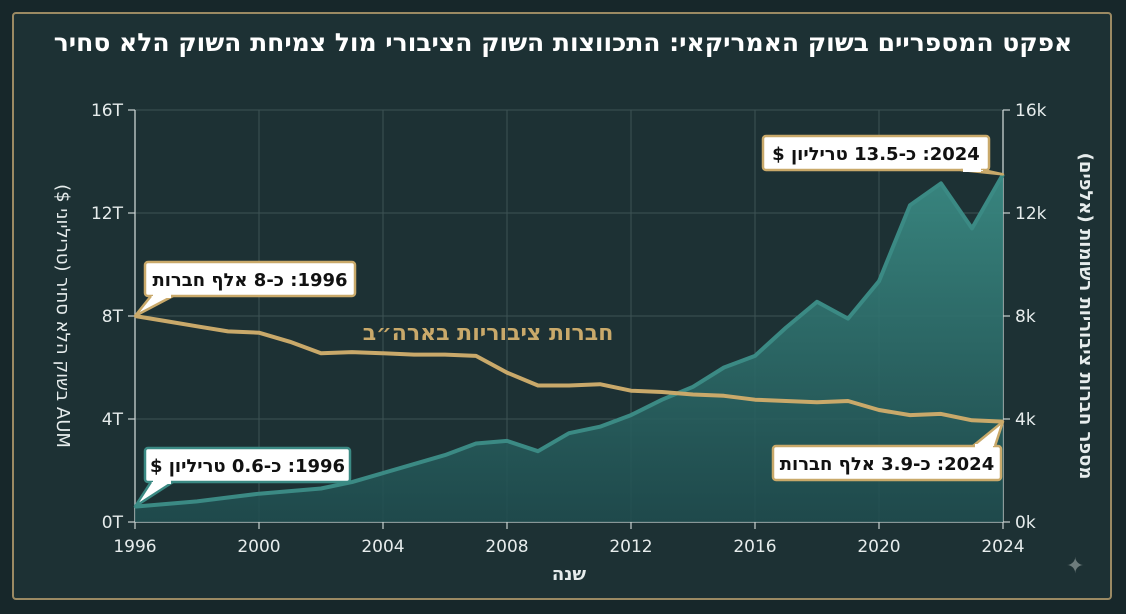 Image resolution: width=1126 pixels, height=614 pixels. I want to click on annotation-text: 2024: כ-13.5 טריליון $, so click(876, 154).